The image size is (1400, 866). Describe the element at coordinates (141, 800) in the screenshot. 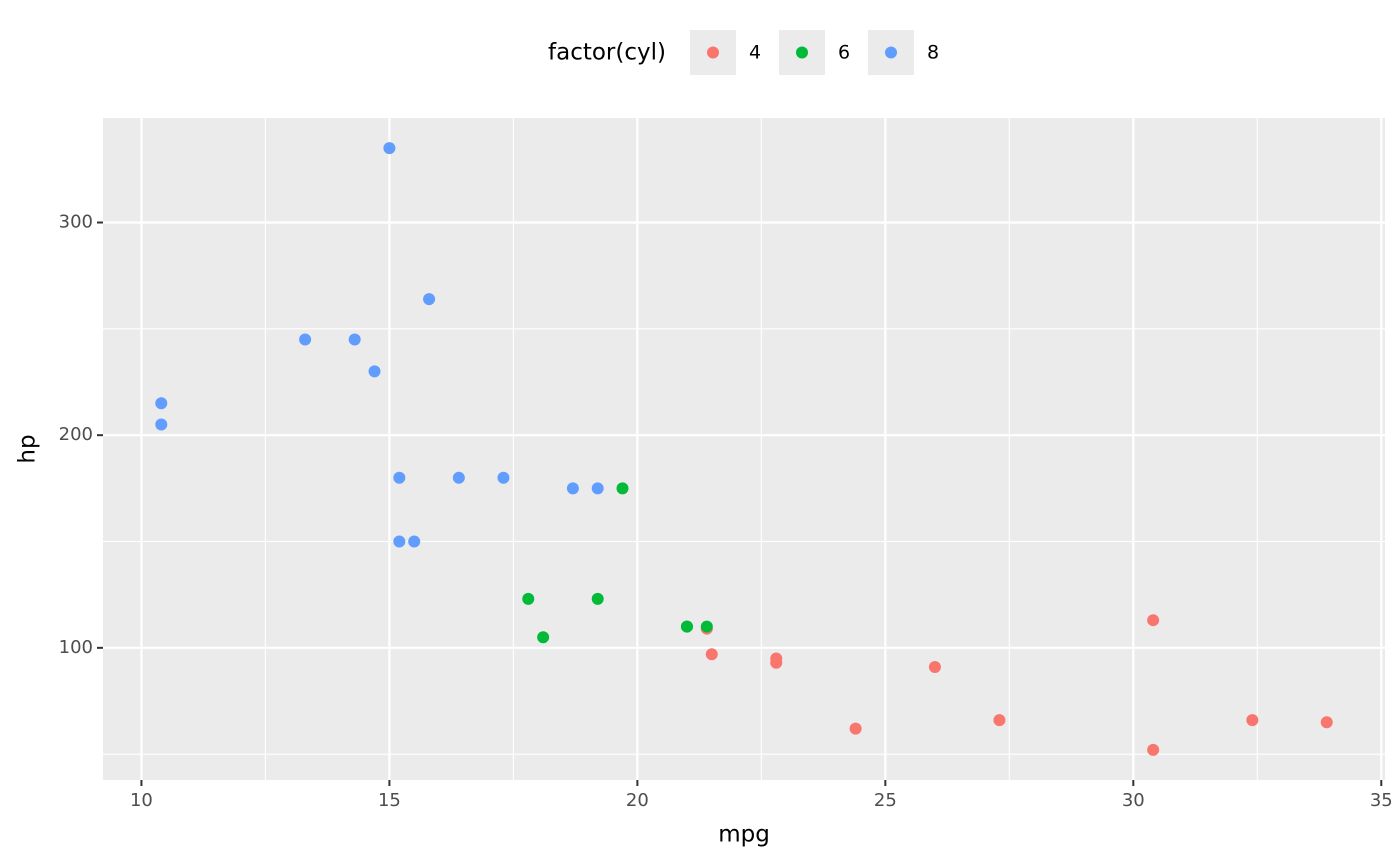

I see `x-tick-label: 10` at that location.